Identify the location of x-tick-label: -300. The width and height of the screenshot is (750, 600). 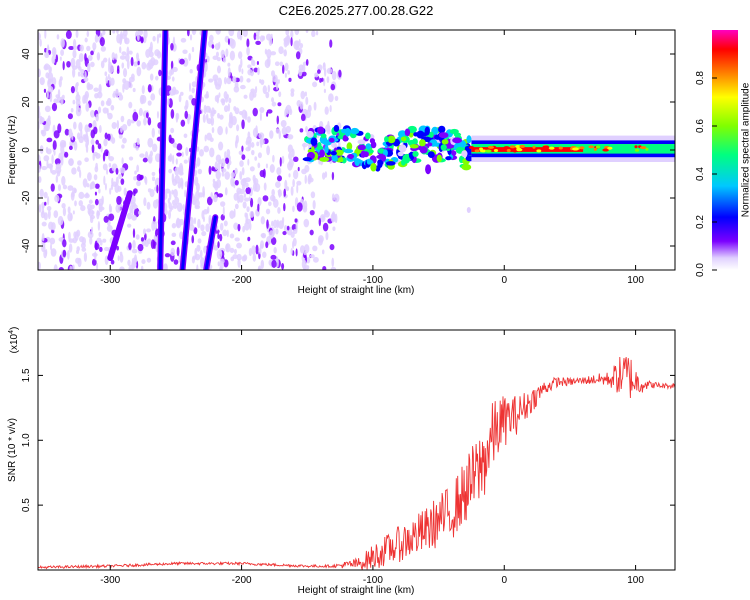
(110, 280).